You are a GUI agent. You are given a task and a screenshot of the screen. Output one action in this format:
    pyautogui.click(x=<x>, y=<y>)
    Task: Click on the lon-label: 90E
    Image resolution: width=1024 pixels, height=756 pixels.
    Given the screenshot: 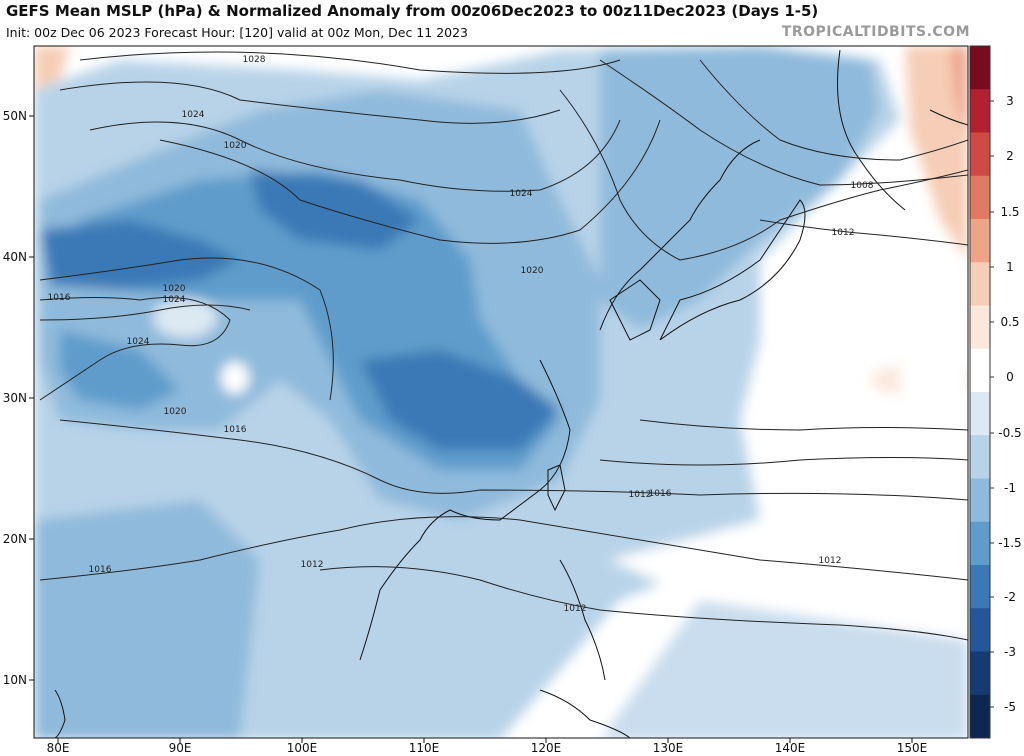 What is the action you would take?
    pyautogui.click(x=180, y=748)
    